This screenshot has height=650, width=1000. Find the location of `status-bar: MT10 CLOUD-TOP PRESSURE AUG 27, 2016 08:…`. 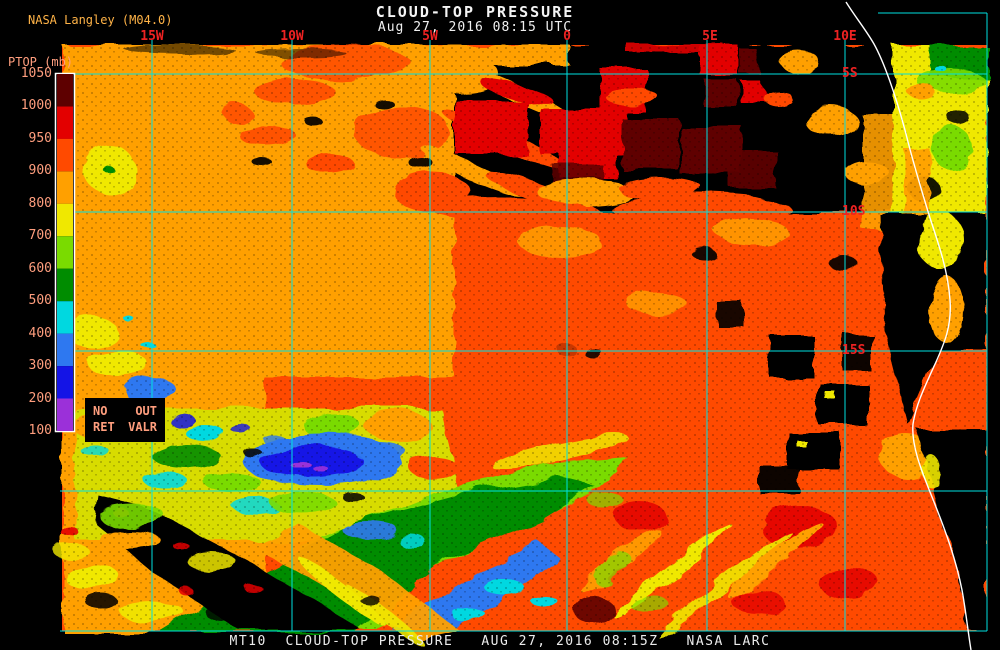

status-bar: MT10 CLOUD-TOP PRESSURE AUG 27, 2016 08:… is located at coordinates (500, 641).